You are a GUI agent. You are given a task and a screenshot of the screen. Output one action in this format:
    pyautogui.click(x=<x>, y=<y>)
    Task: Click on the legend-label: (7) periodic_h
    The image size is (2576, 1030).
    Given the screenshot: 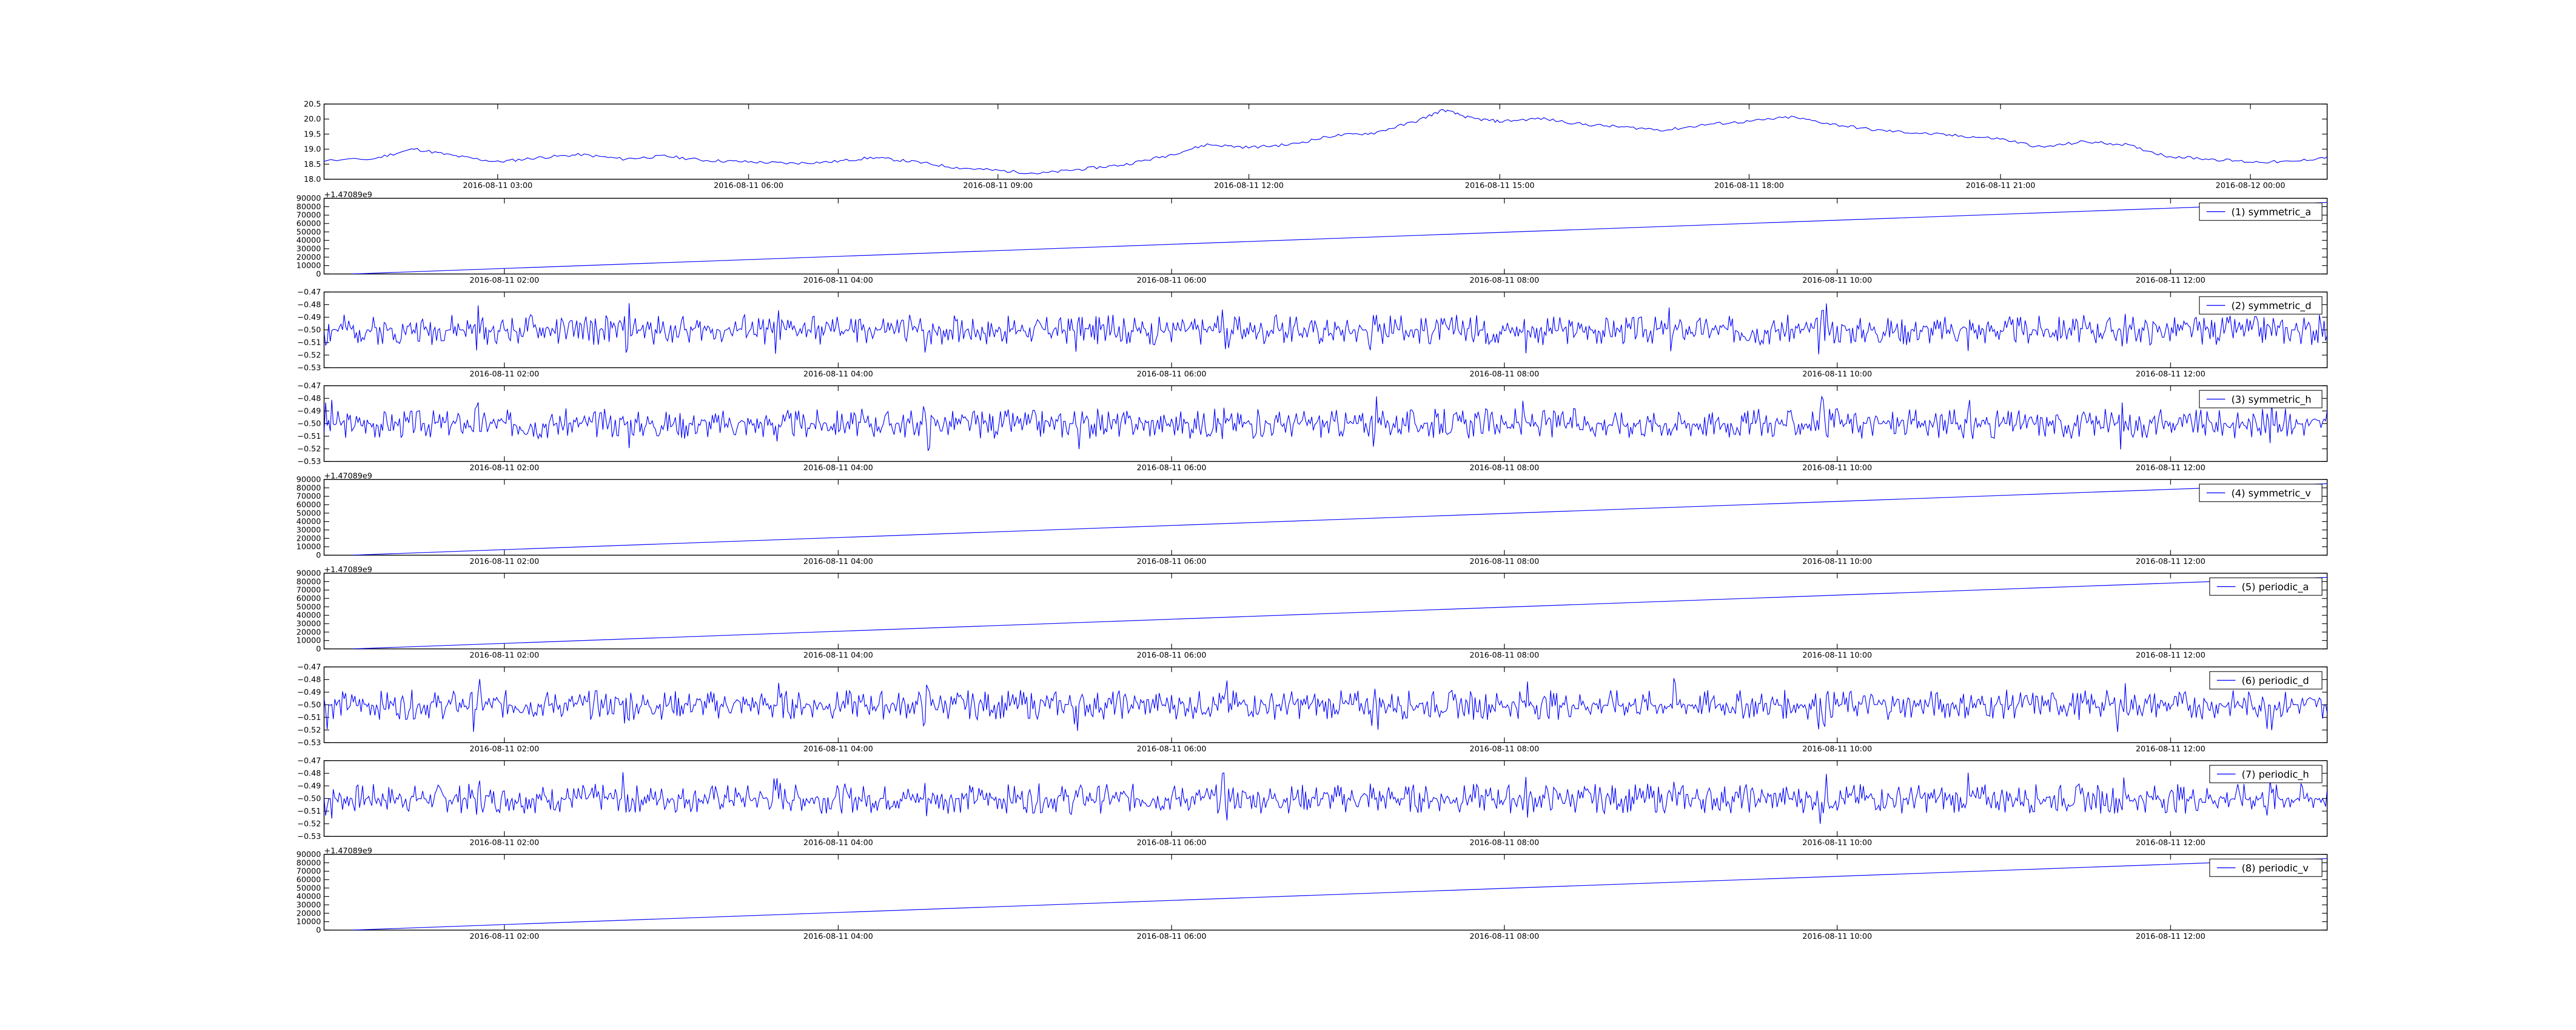 What is the action you would take?
    pyautogui.click(x=2275, y=774)
    